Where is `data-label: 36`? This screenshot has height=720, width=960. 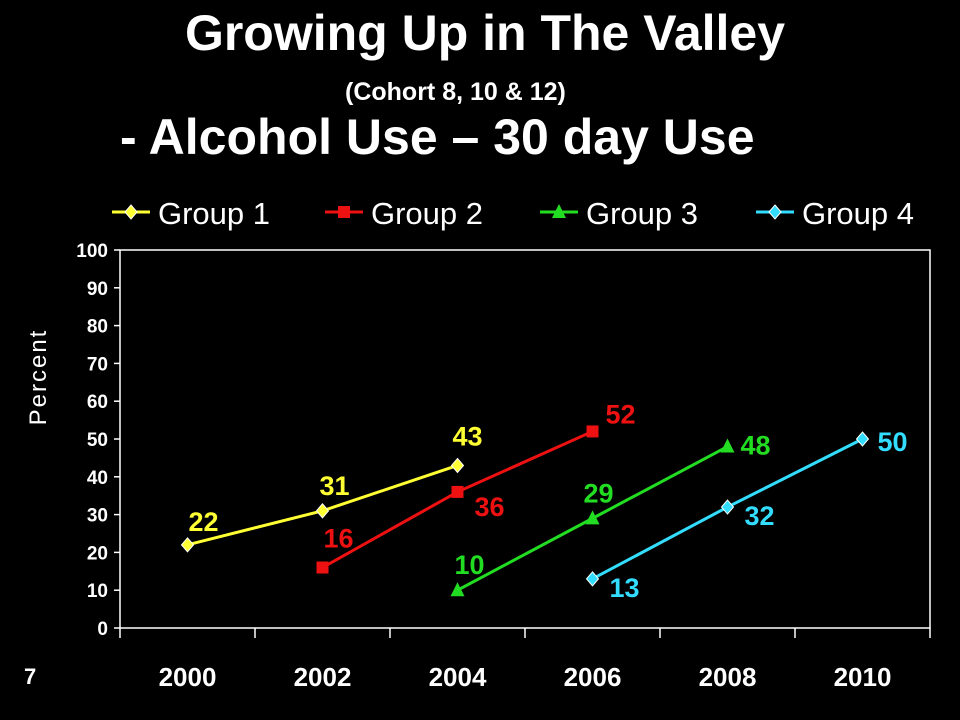
data-label: 36 is located at coordinates (489, 507).